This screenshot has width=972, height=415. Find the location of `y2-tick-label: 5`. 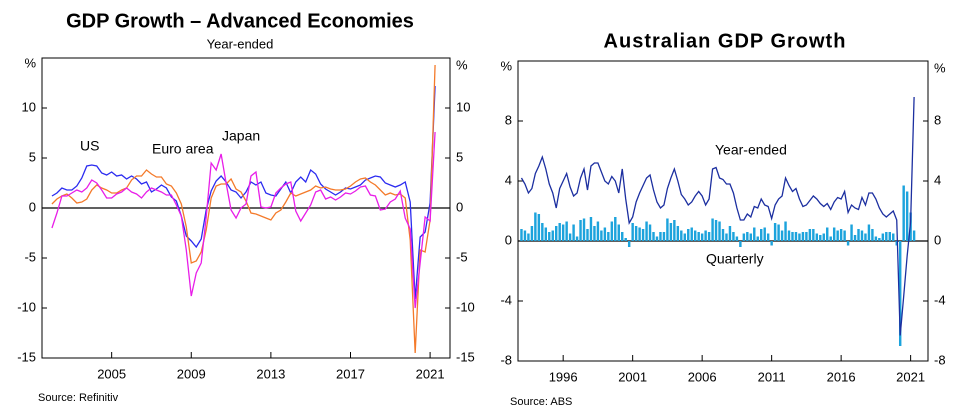

y2-tick-label: 5 is located at coordinates (459, 156).